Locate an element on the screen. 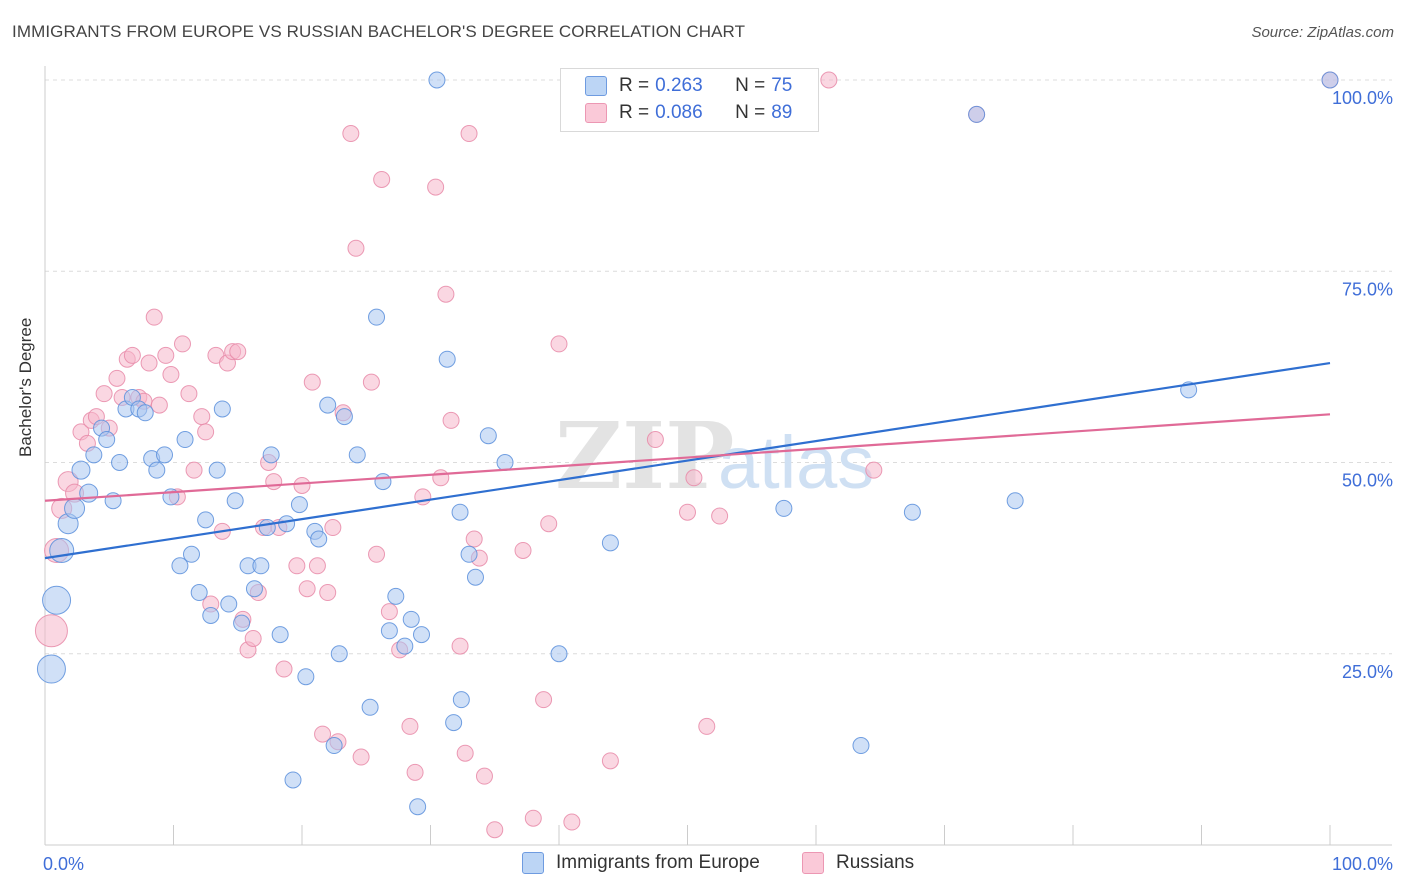 The image size is (1406, 892). n-value: 75 is located at coordinates (782, 85).